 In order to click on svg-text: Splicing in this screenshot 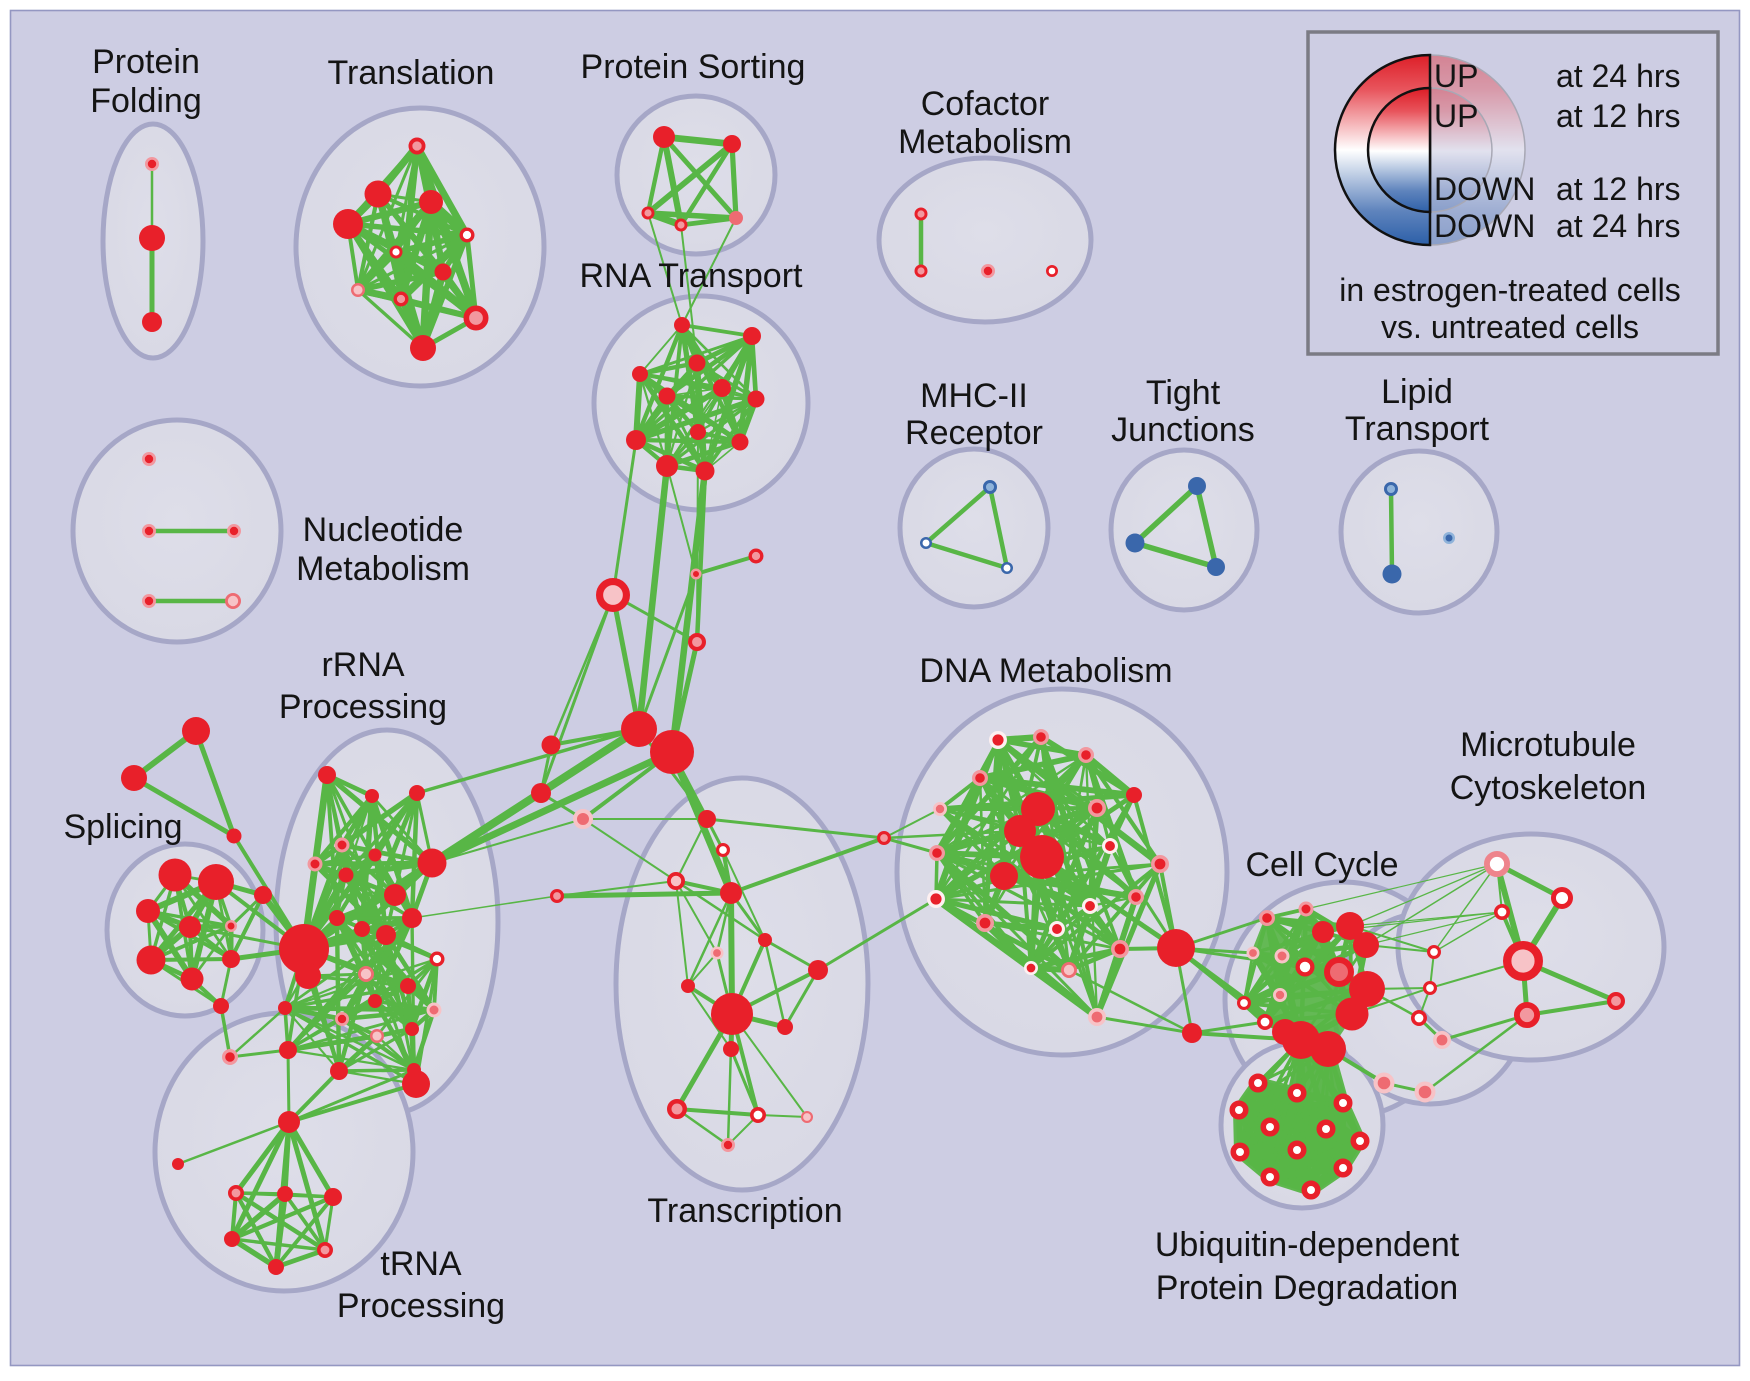, I will do `click(122, 827)`.